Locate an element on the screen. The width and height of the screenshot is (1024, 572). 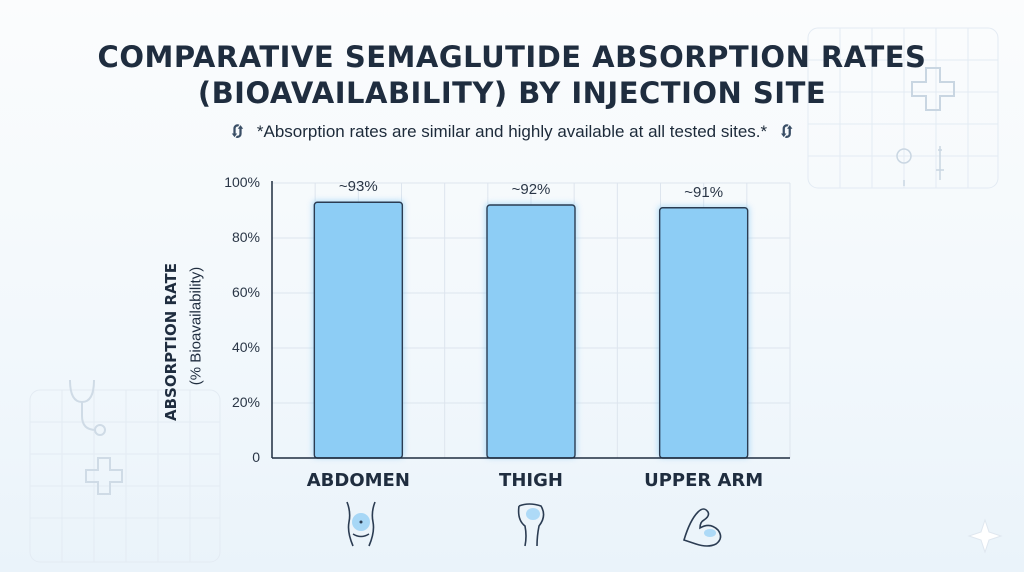
category-label: ABDOMEN is located at coordinates (358, 480).